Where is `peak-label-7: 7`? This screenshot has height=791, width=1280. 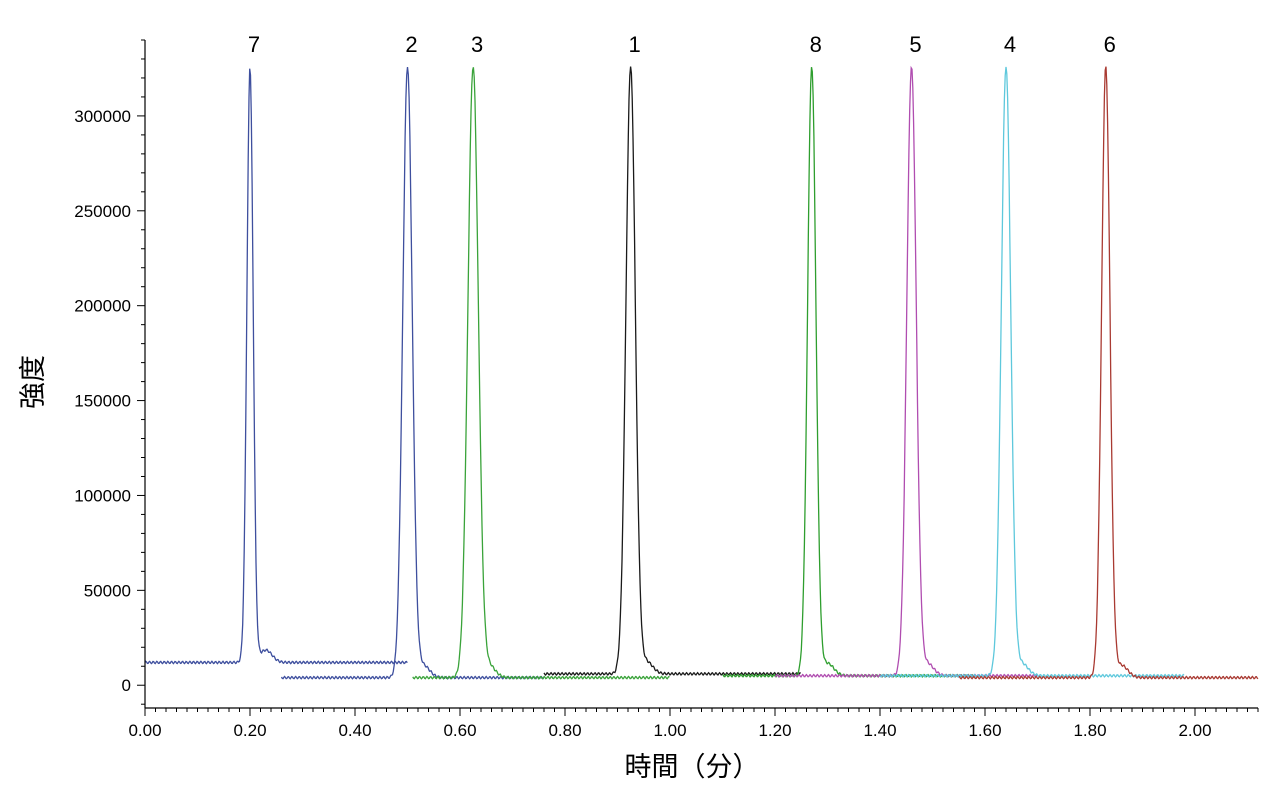 peak-label-7: 7 is located at coordinates (254, 44).